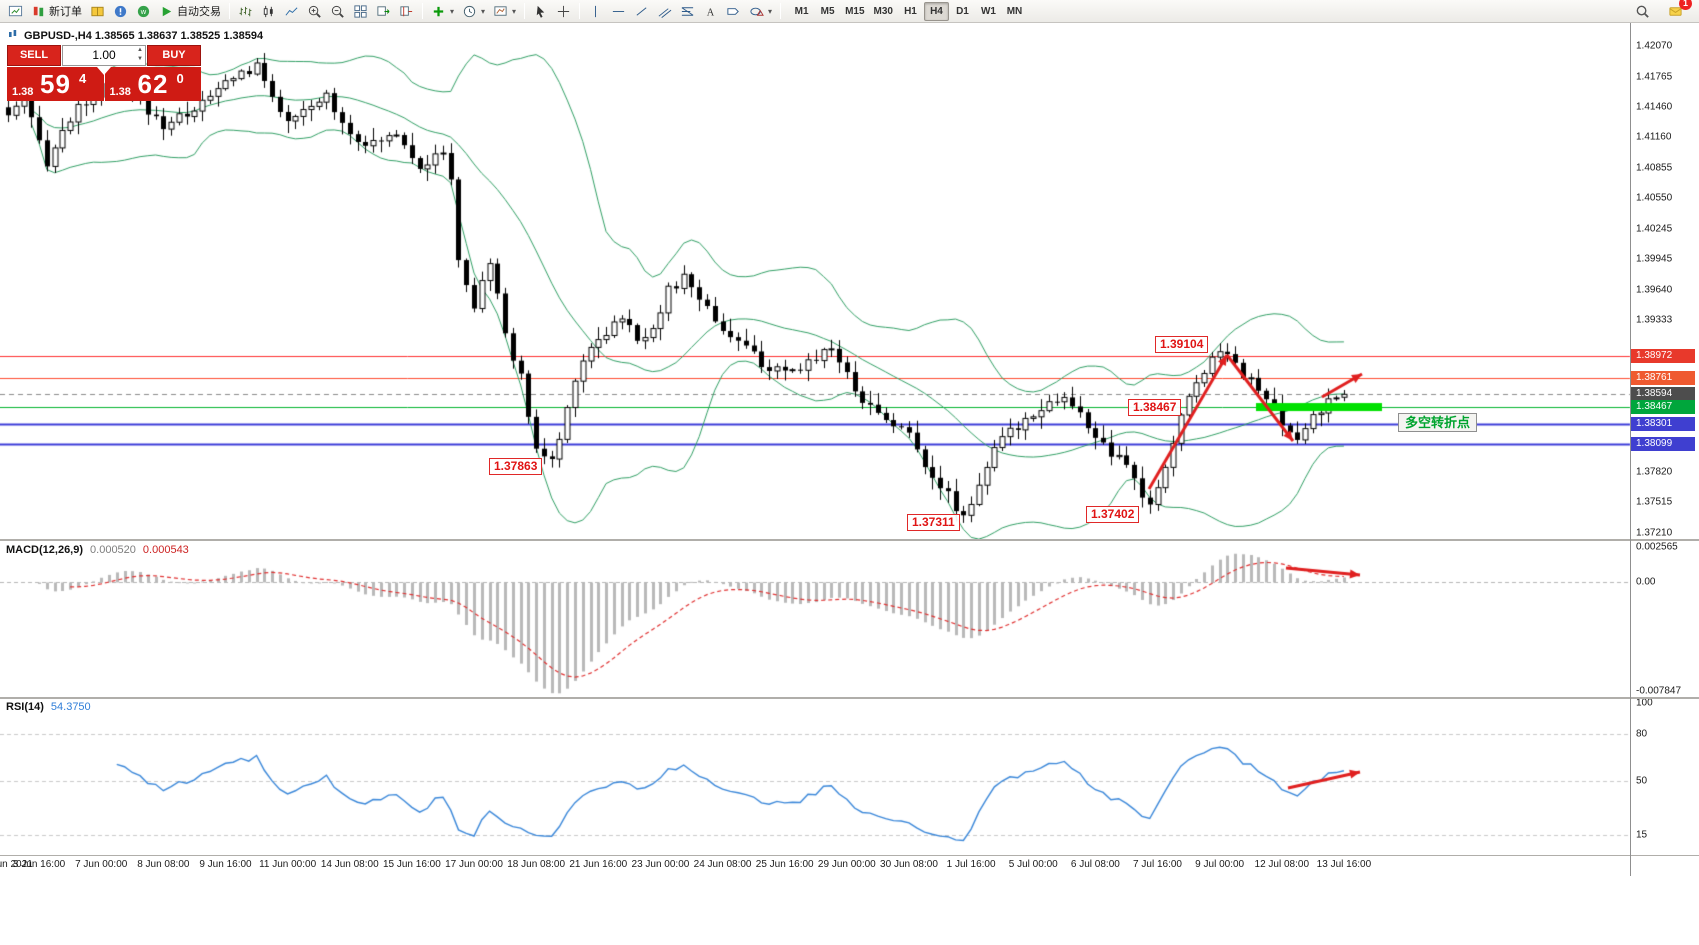 This screenshot has width=1699, height=945. What do you see at coordinates (337, 11) in the screenshot?
I see `zoom-out-icon` at bounding box center [337, 11].